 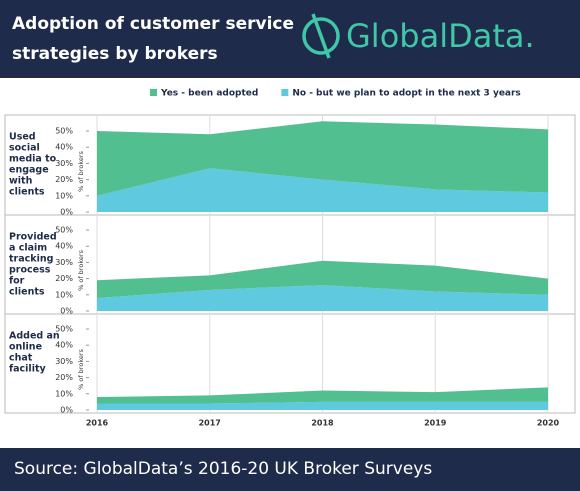 I want to click on x-tick-label: 2016, so click(x=97, y=423).